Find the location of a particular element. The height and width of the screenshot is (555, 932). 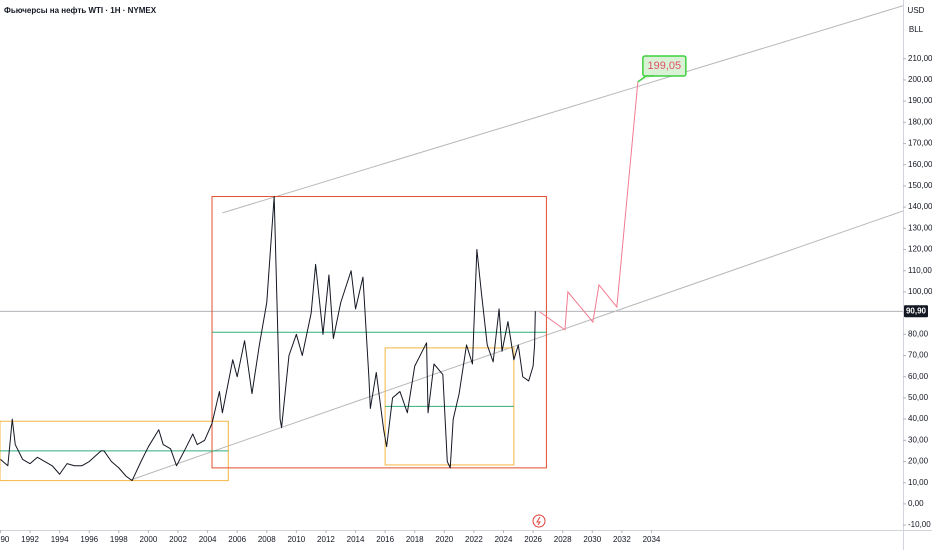

x-tick-label: 2016 is located at coordinates (385, 539).